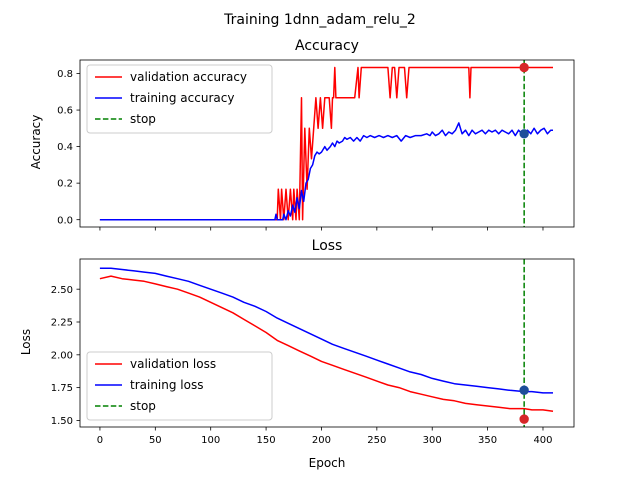 The image size is (640, 480). Describe the element at coordinates (36, 142) in the screenshot. I see `accuracy-ylabel: Accuracy` at that location.